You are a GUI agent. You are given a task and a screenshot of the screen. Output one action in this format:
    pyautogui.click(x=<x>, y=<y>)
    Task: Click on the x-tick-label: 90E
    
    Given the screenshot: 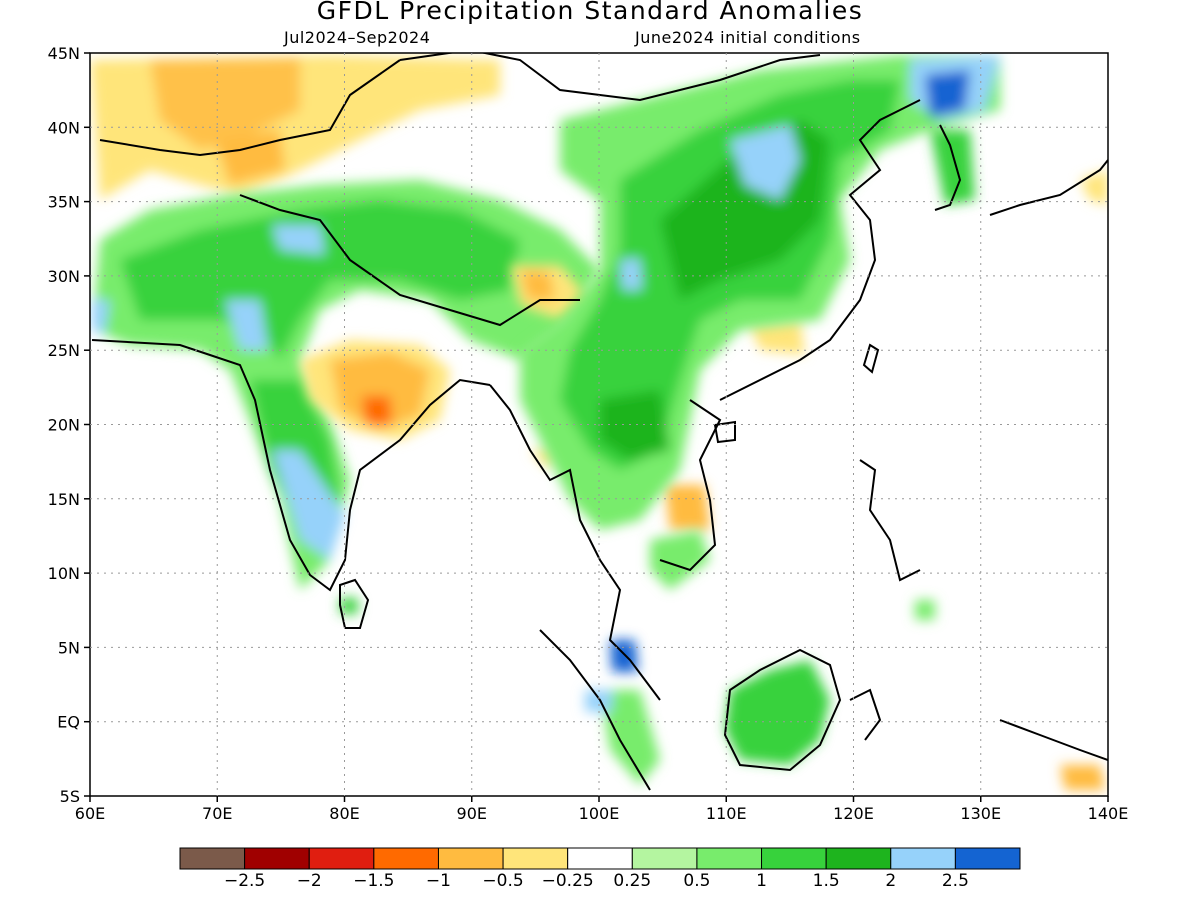 What is the action you would take?
    pyautogui.click(x=472, y=813)
    